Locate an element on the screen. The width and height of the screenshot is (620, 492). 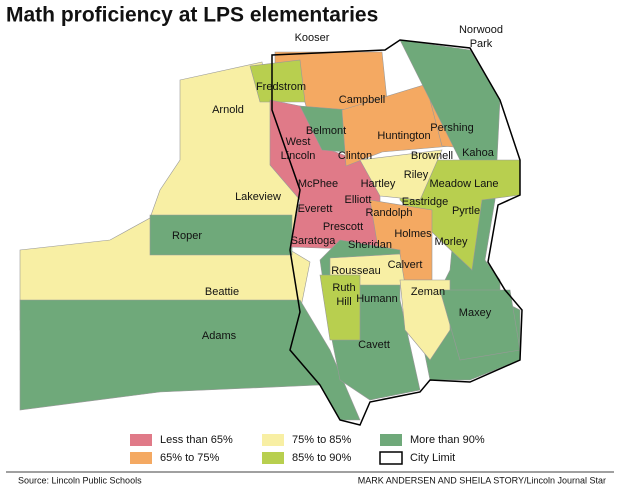
school-label: Pyrtle is located at coordinates (466, 211).